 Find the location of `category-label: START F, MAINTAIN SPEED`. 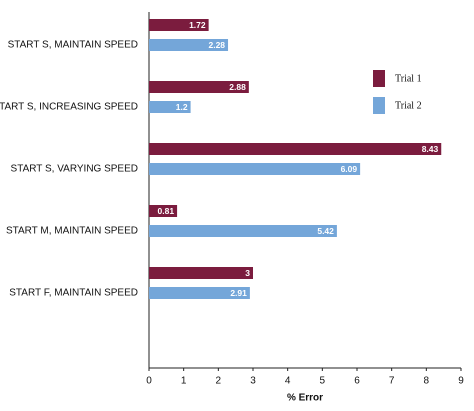

category-label: START F, MAINTAIN SPEED is located at coordinates (73, 293).